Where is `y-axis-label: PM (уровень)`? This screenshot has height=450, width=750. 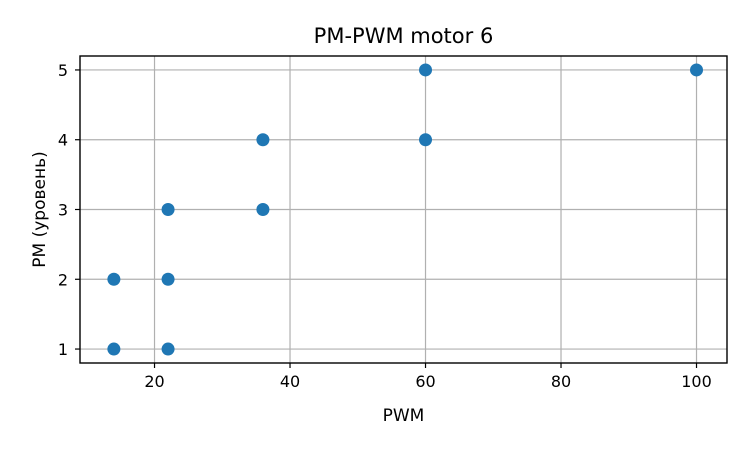 y-axis-label: PM (уровень) is located at coordinates (40, 209).